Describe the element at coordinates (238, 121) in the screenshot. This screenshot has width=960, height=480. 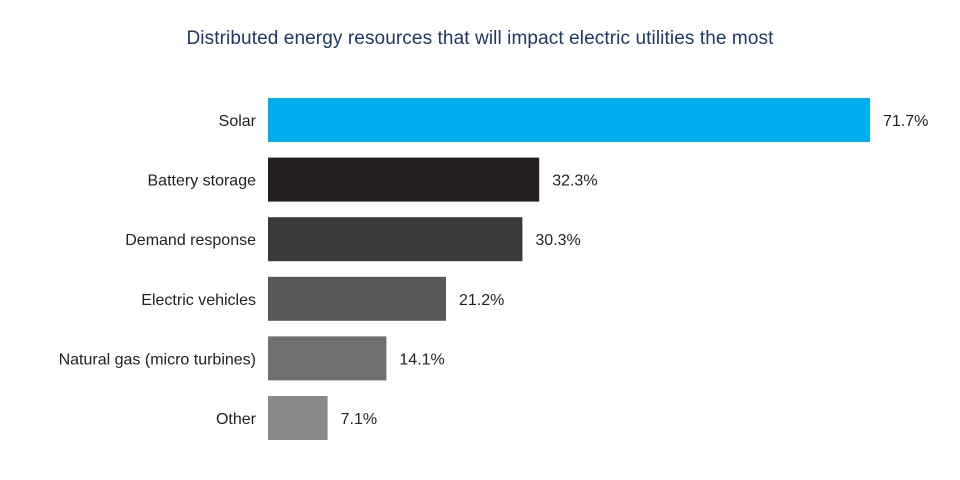
I see `category-label-0: Solar` at that location.